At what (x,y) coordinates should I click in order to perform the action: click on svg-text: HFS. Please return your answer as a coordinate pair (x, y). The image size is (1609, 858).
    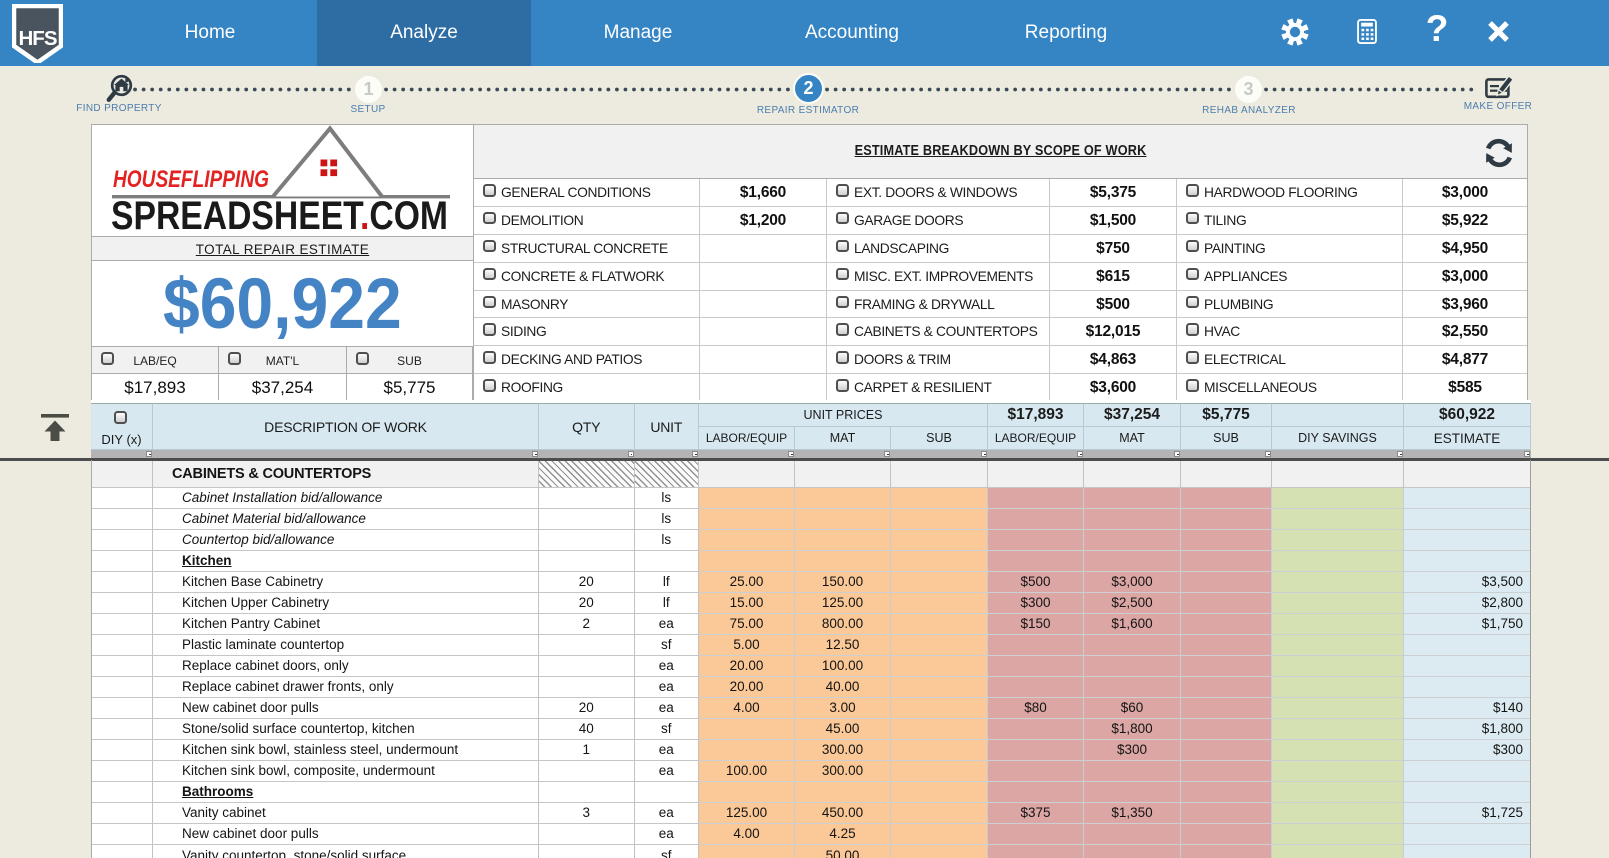
    Looking at the image, I should click on (38, 38).